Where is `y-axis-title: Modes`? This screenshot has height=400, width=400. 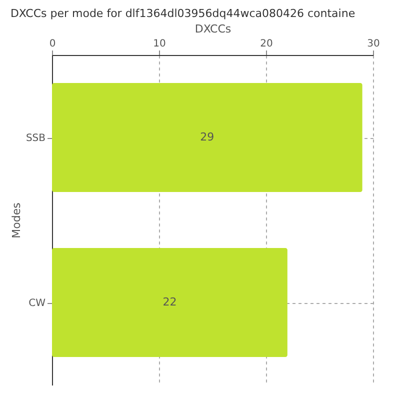 y-axis-title: Modes is located at coordinates (16, 220).